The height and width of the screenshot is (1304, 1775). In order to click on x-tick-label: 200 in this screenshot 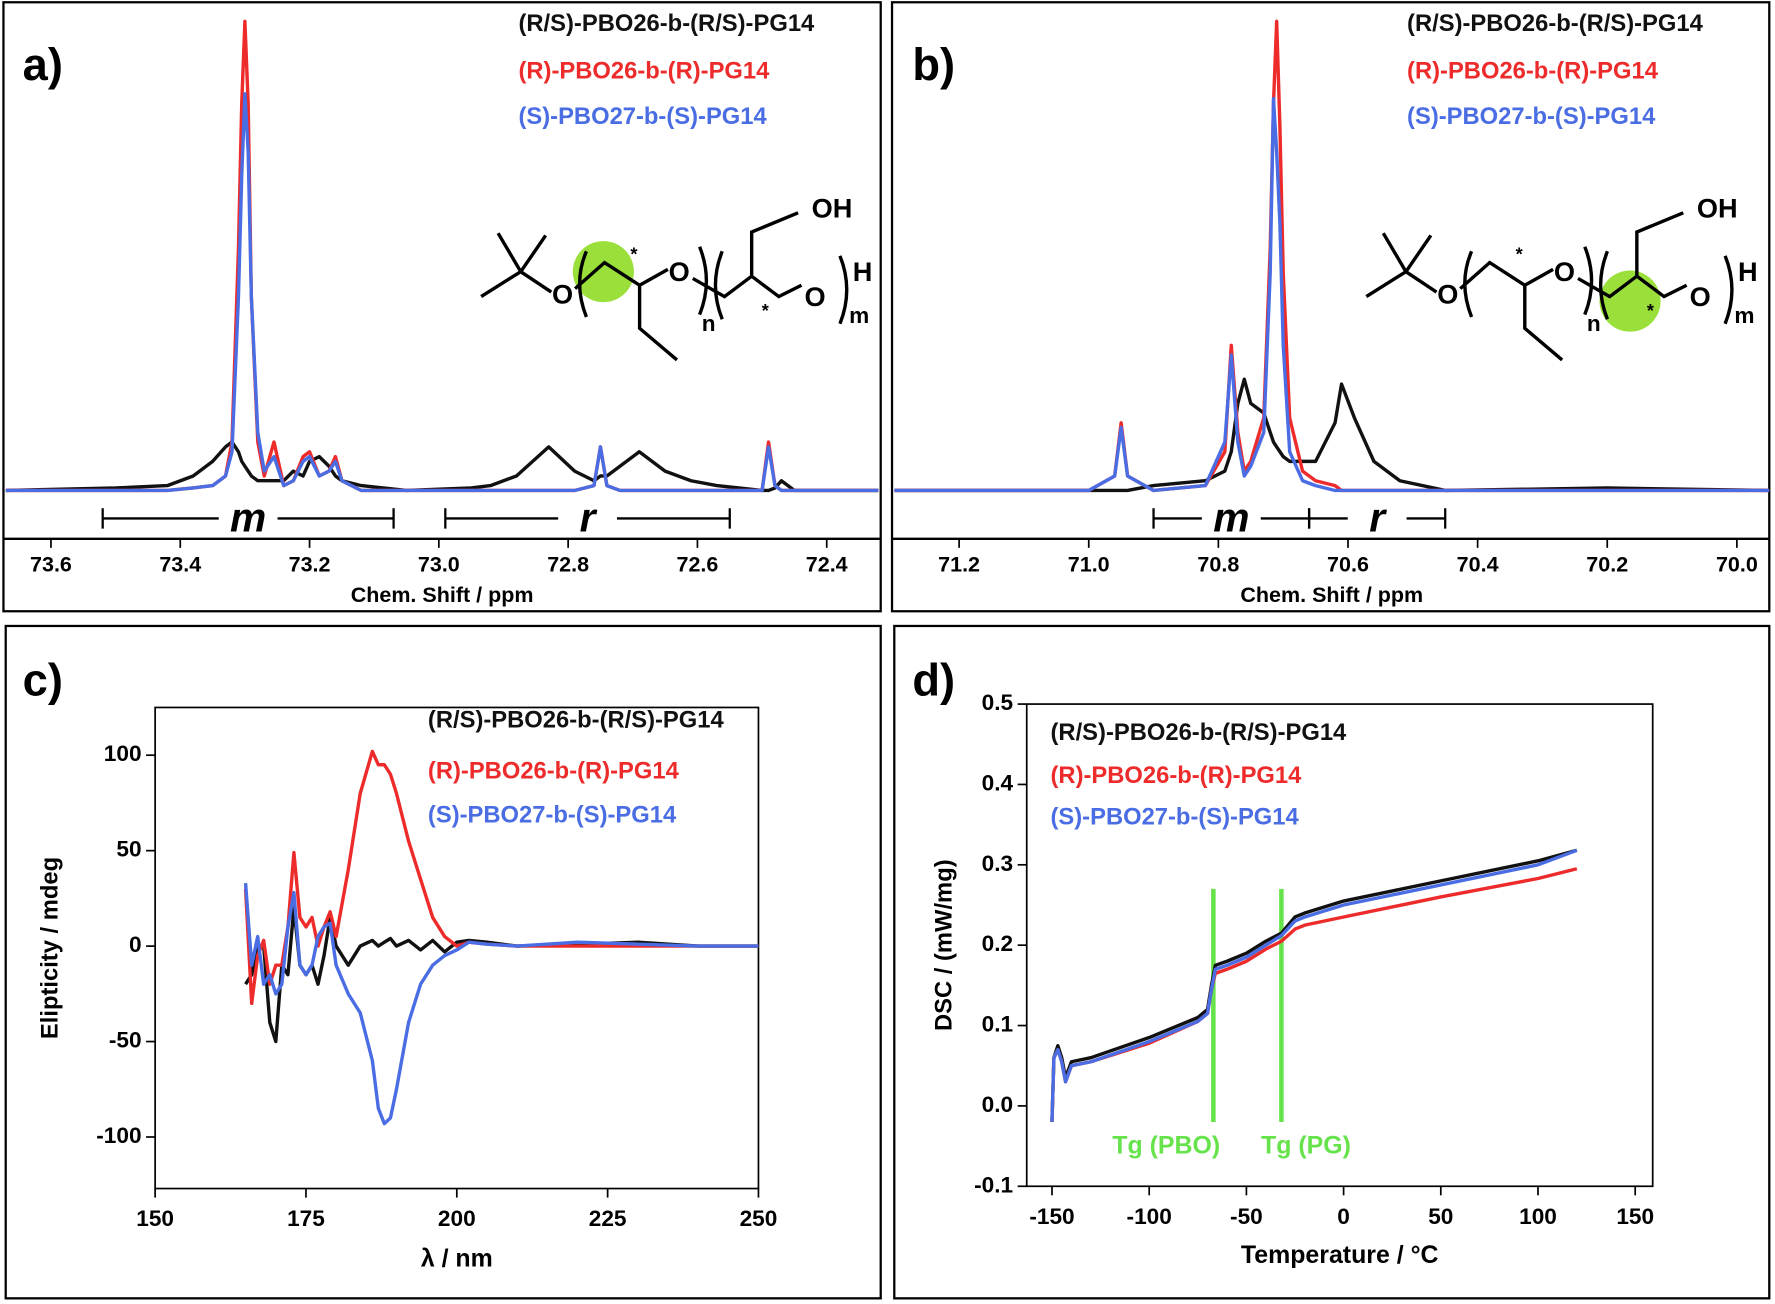, I will do `click(457, 1218)`.